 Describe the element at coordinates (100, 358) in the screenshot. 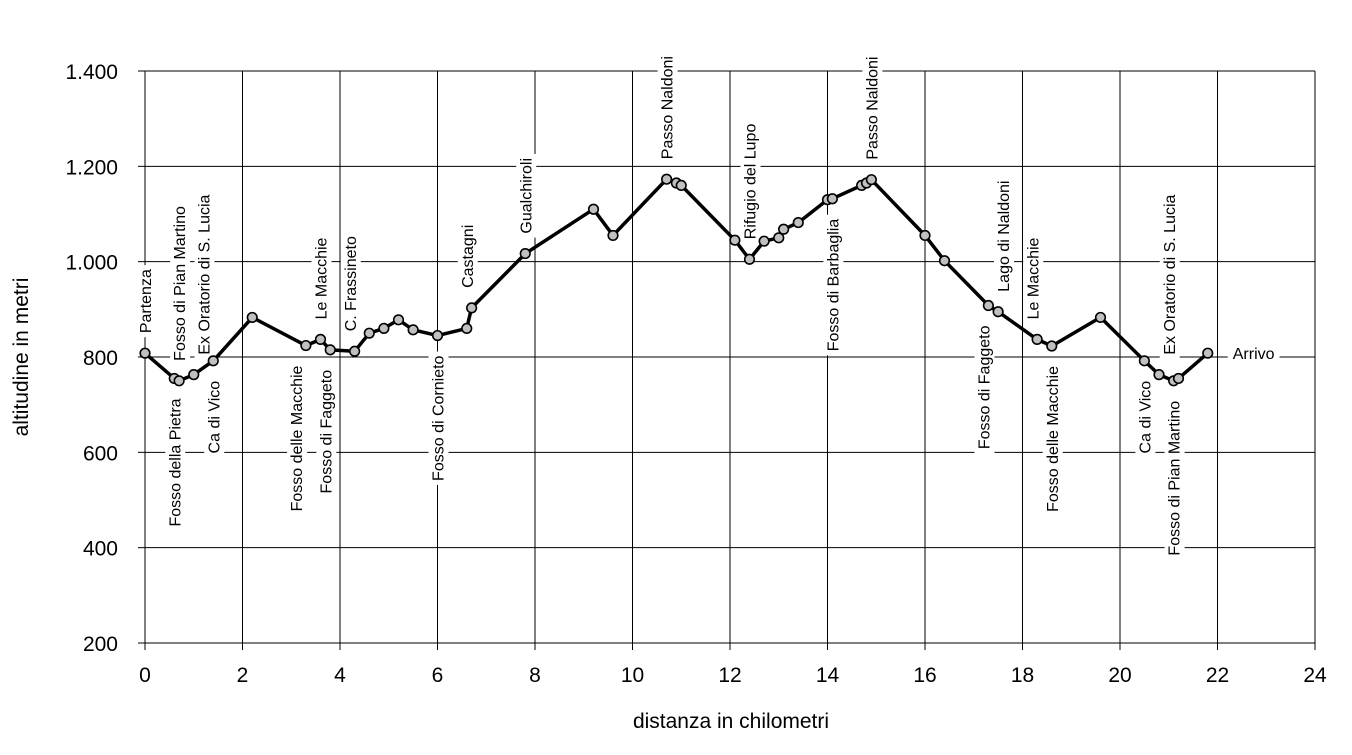

I see `y-tick-label: 800` at that location.